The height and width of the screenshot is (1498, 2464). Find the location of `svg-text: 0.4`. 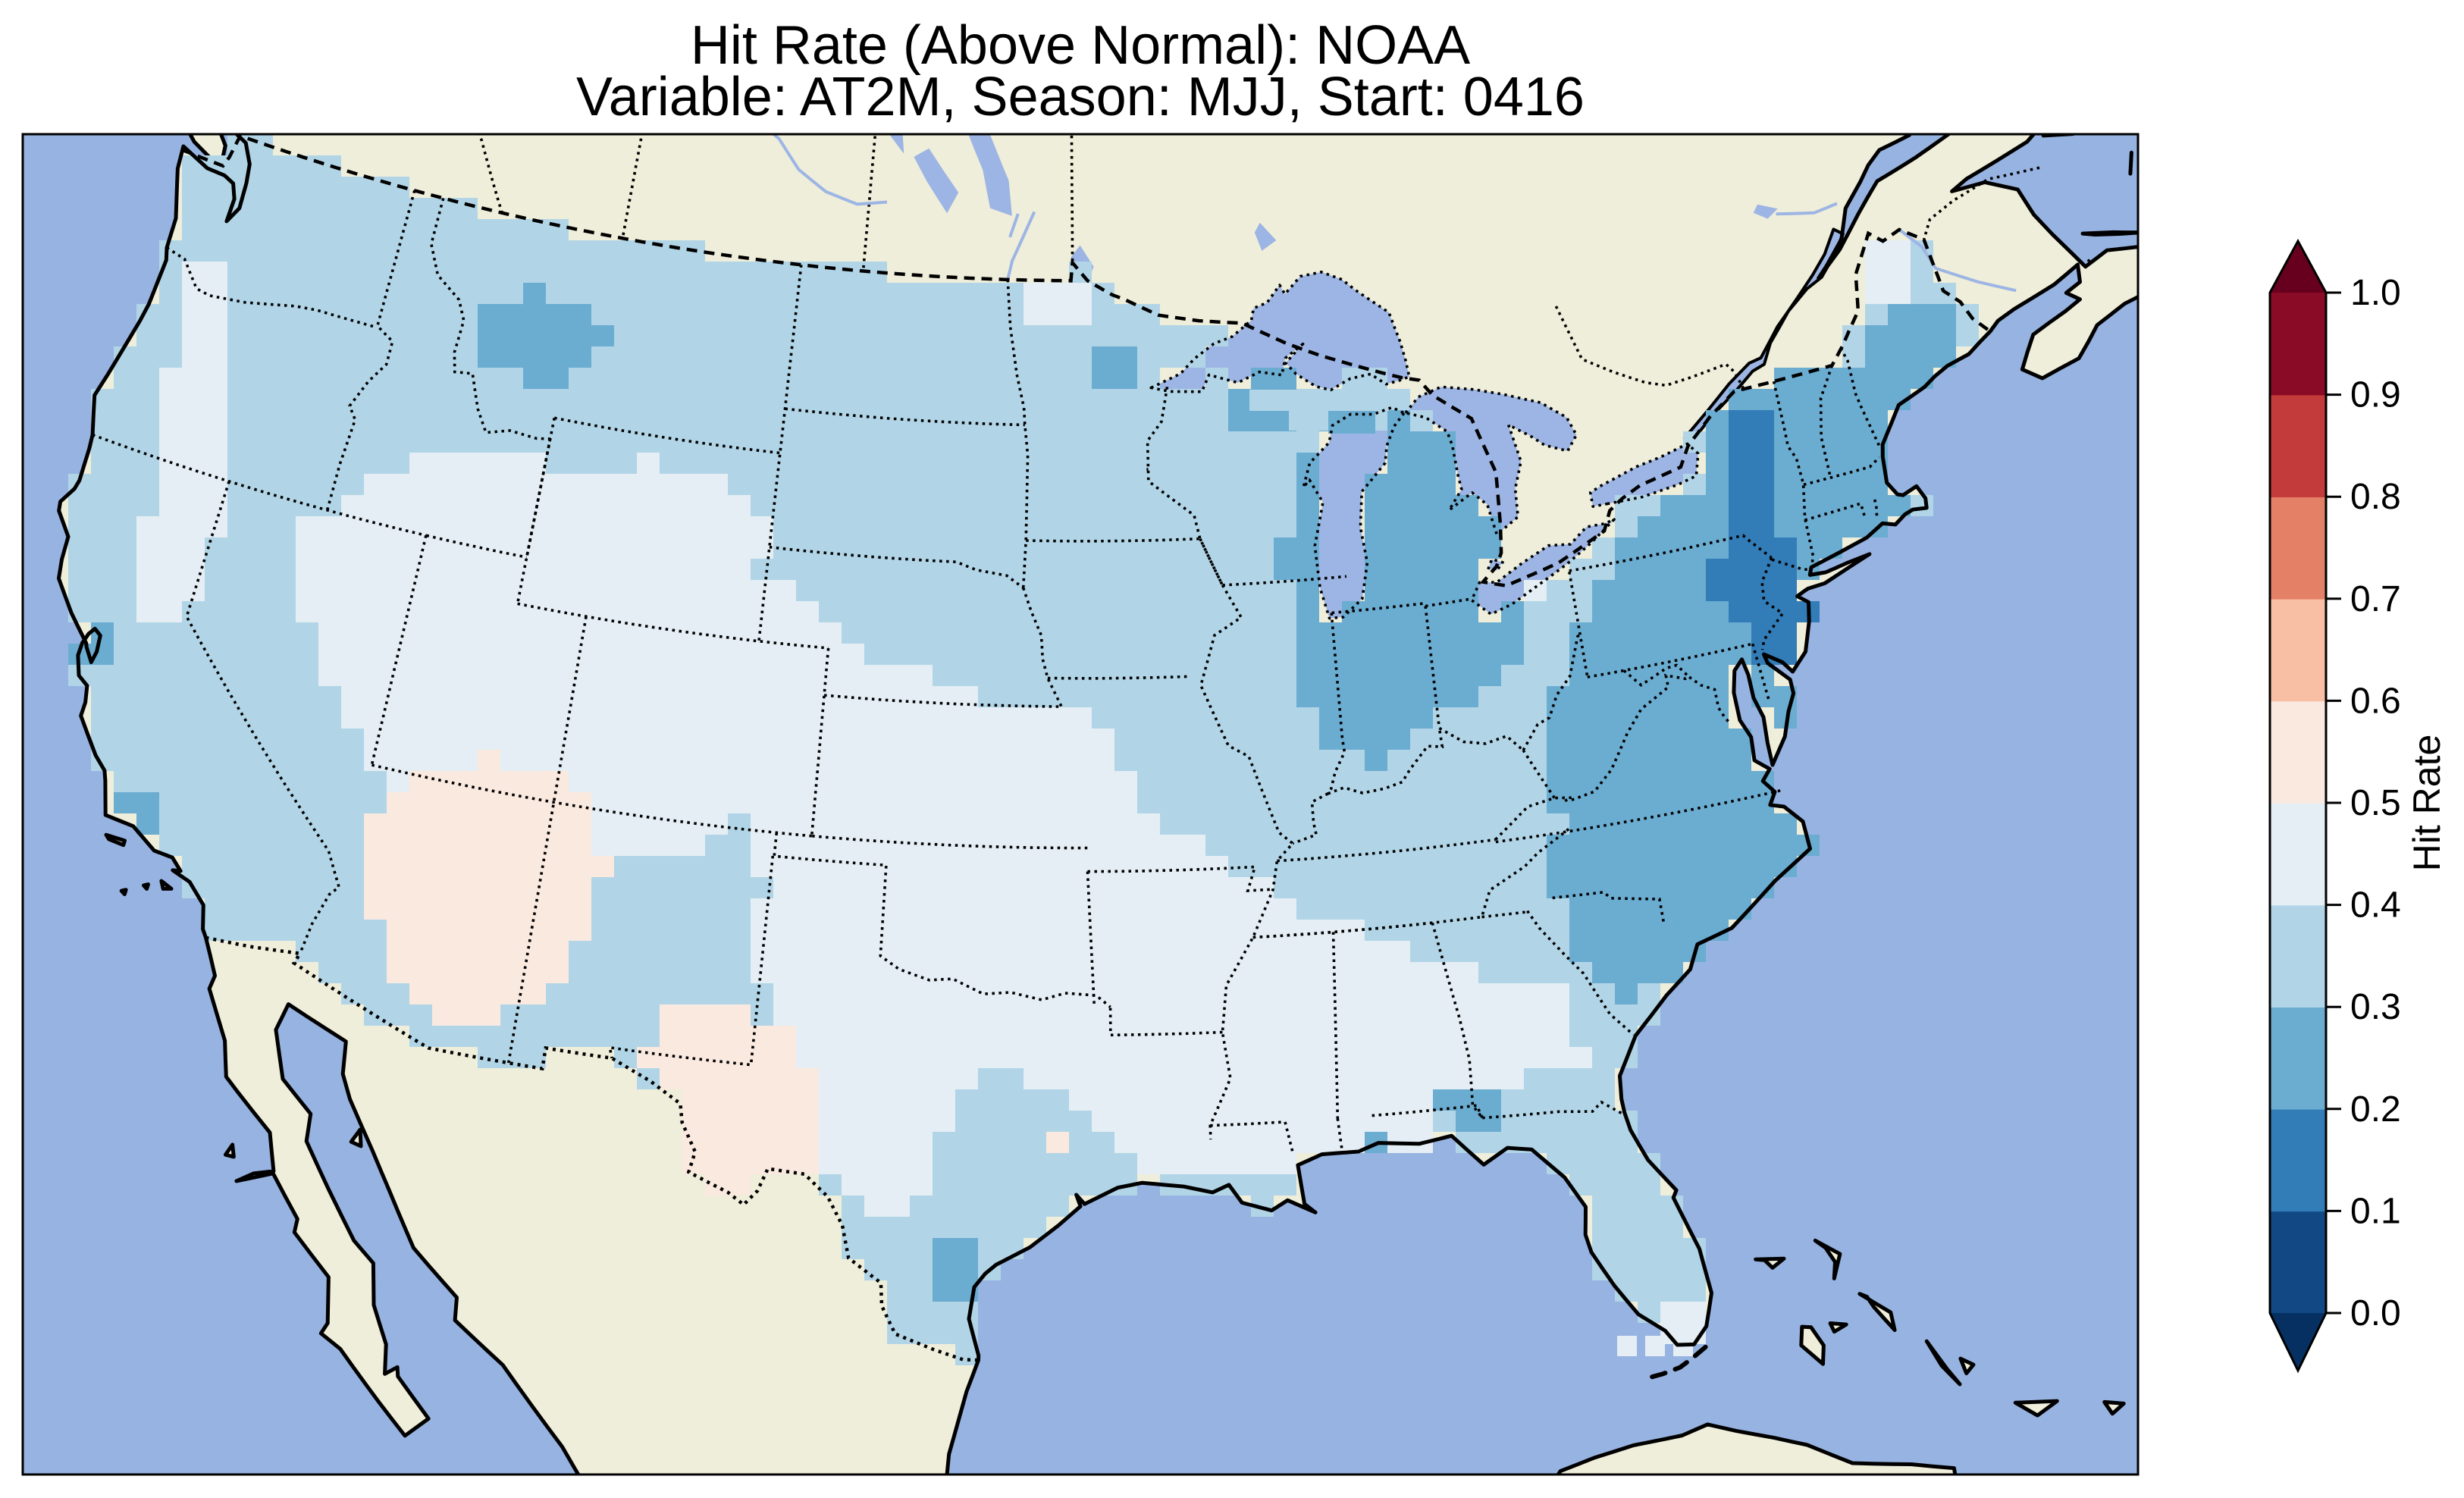

svg-text: 0.4 is located at coordinates (2375, 905).